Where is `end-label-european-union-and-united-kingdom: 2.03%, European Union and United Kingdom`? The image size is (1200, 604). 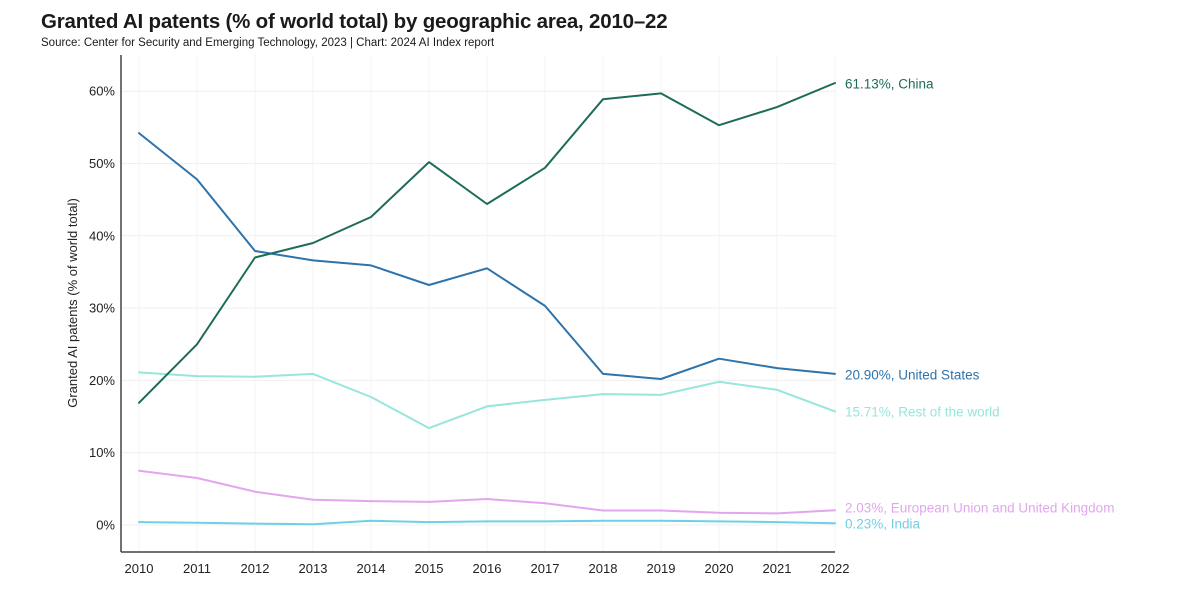 end-label-european-union-and-united-kingdom: 2.03%, European Union and United Kingdom is located at coordinates (979, 508).